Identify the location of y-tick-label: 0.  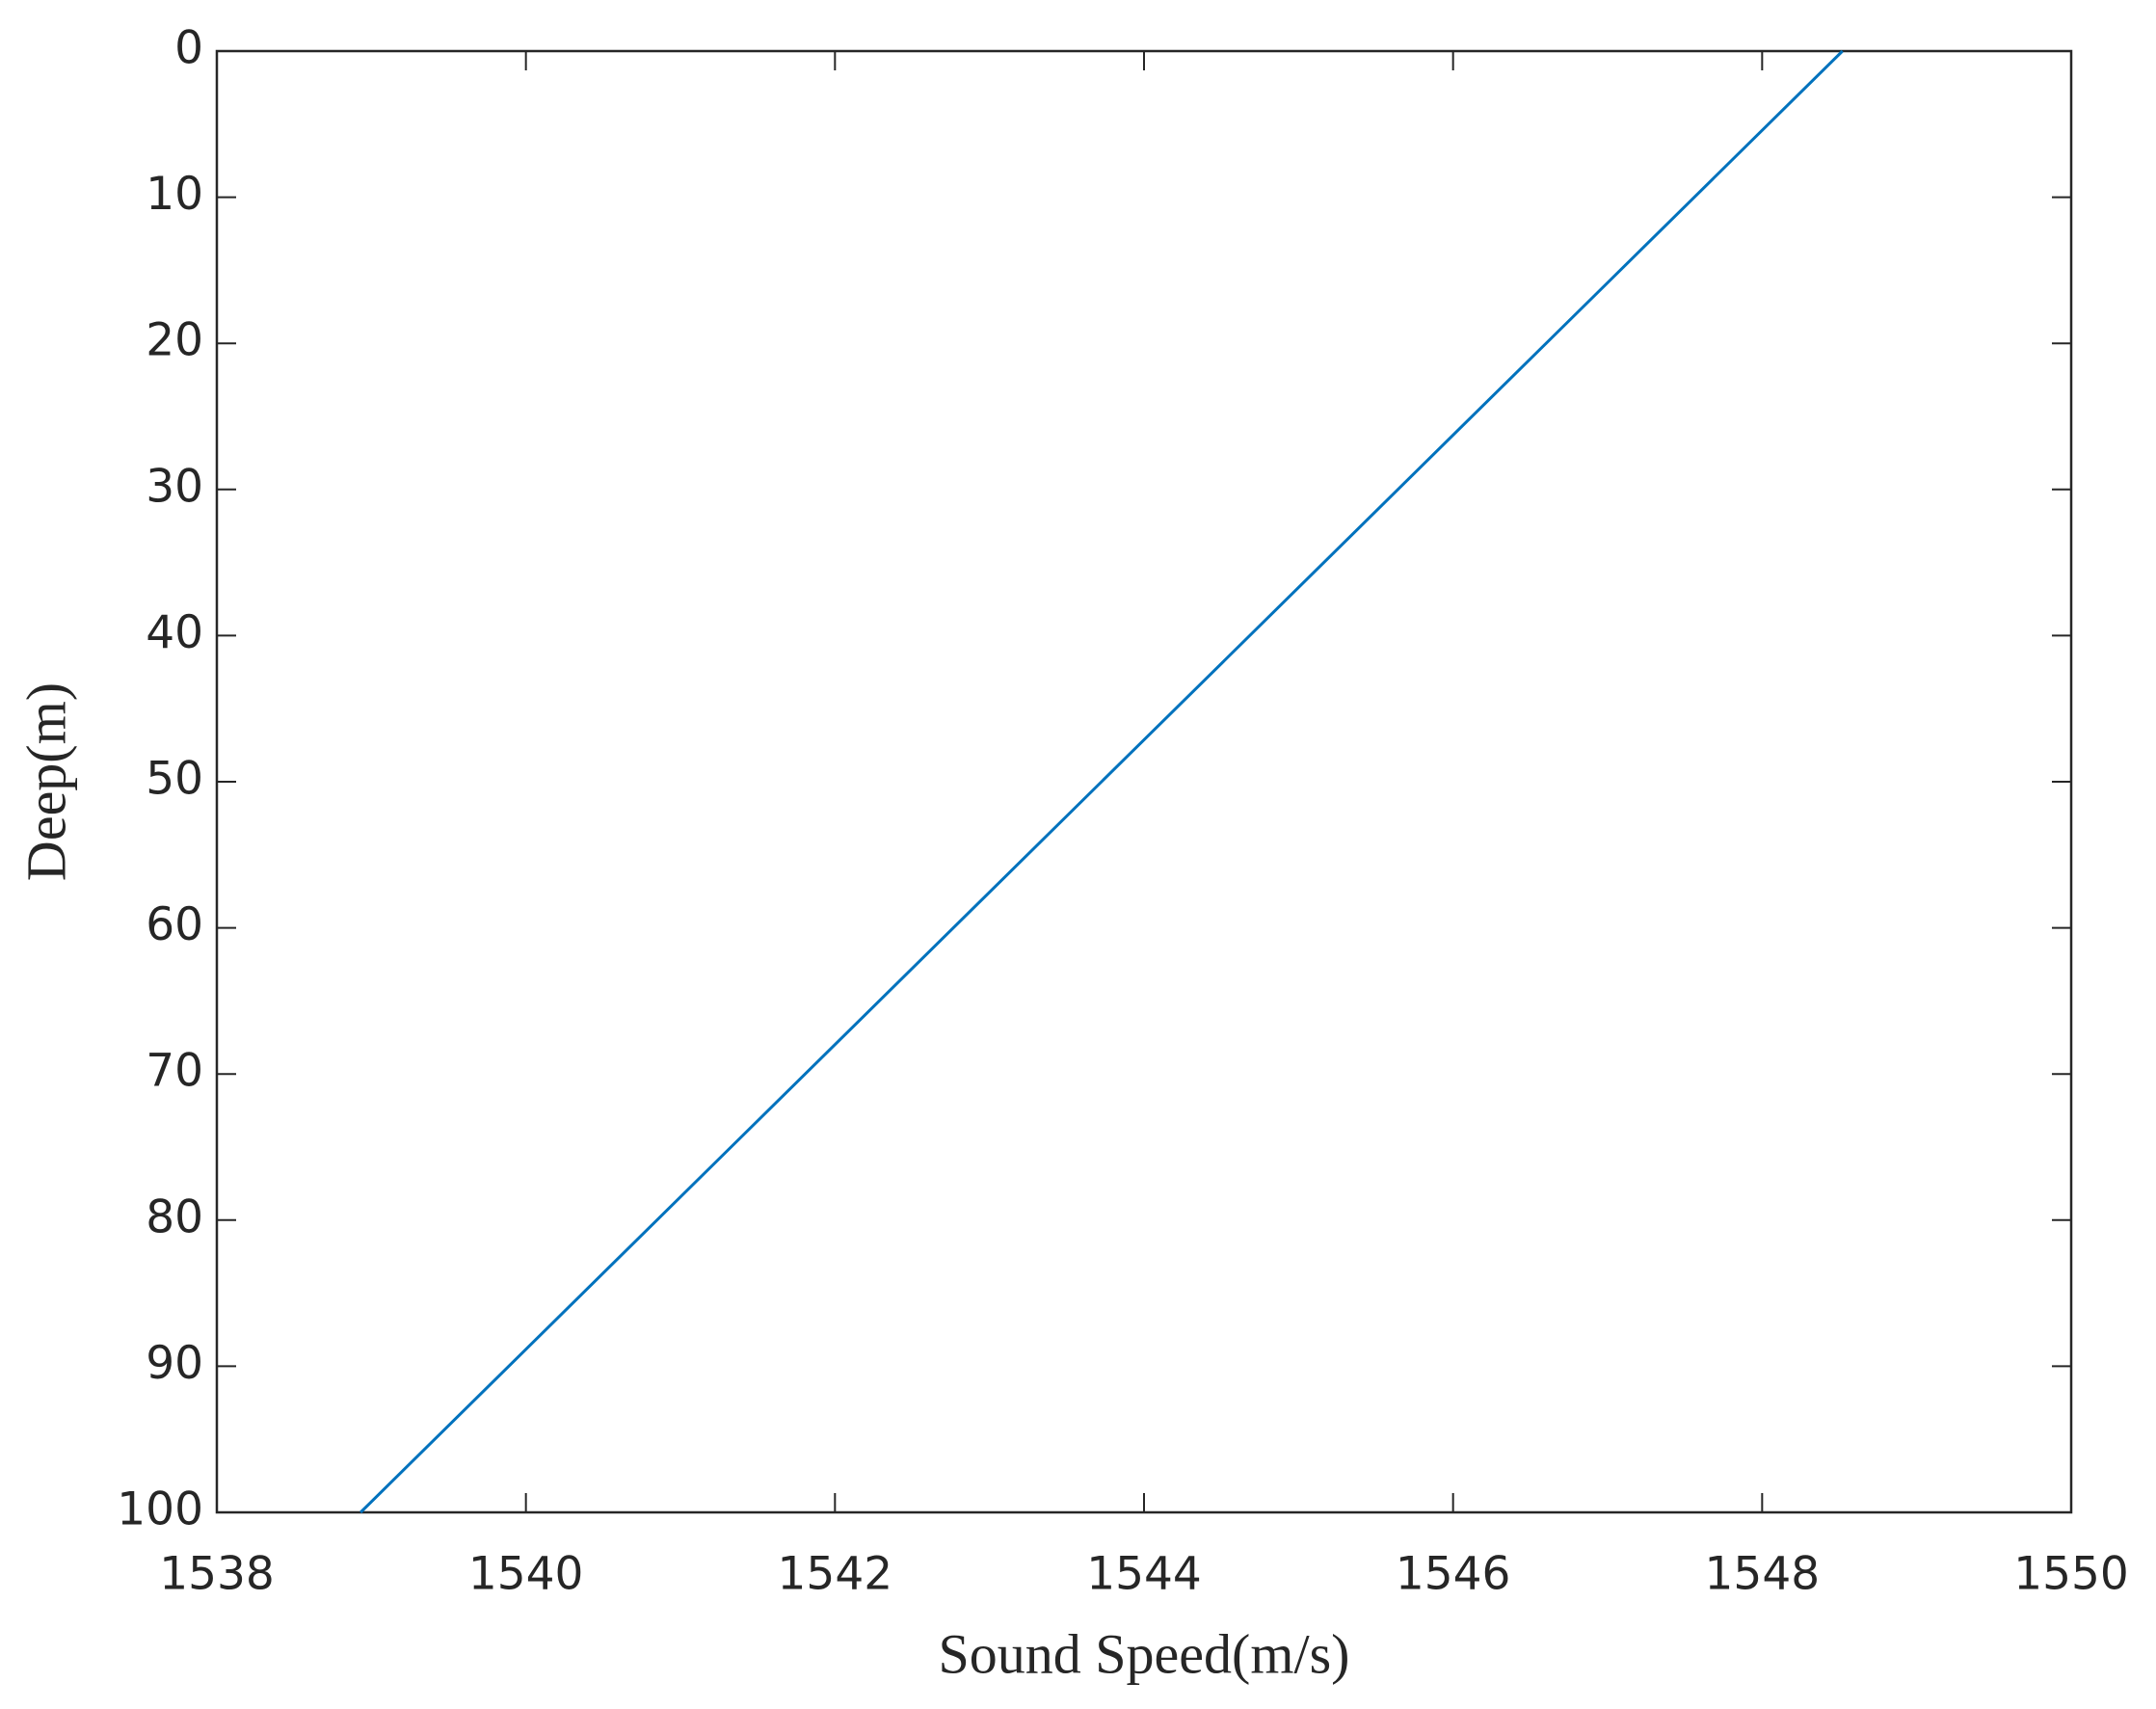
(188, 48).